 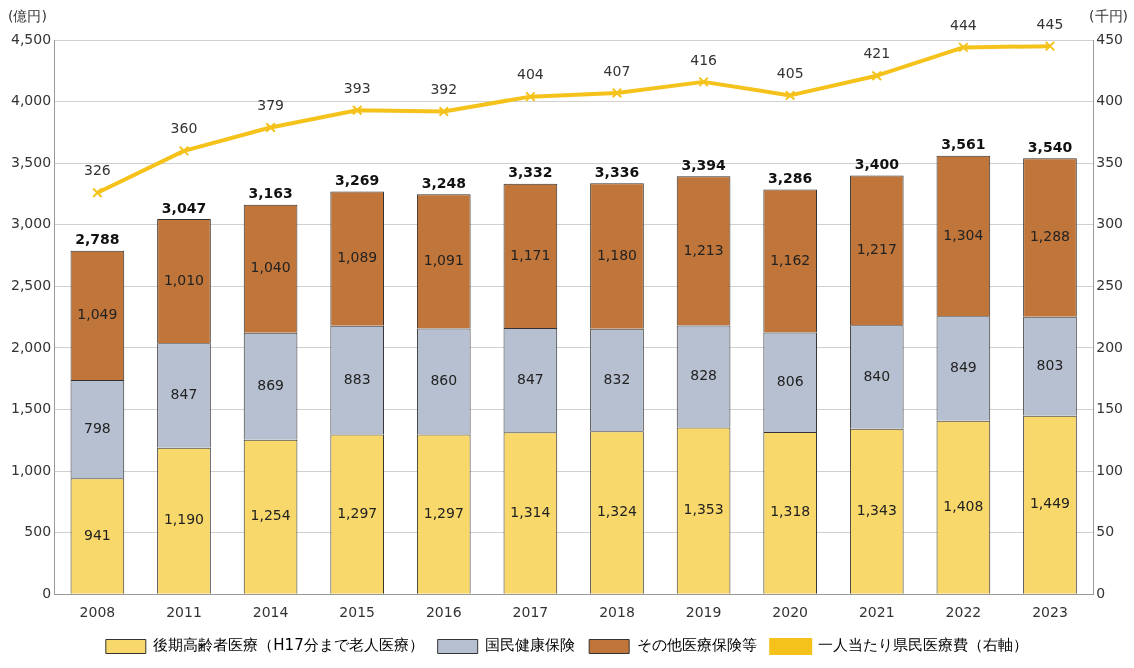 I want to click on data-label: 1,449, so click(x=1050, y=503).